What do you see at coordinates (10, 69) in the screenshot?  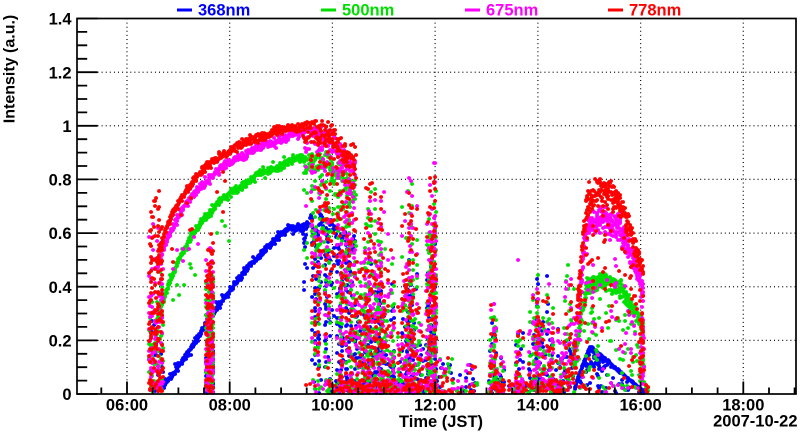 I see `svg-text: Intensity (a.u.)` at bounding box center [10, 69].